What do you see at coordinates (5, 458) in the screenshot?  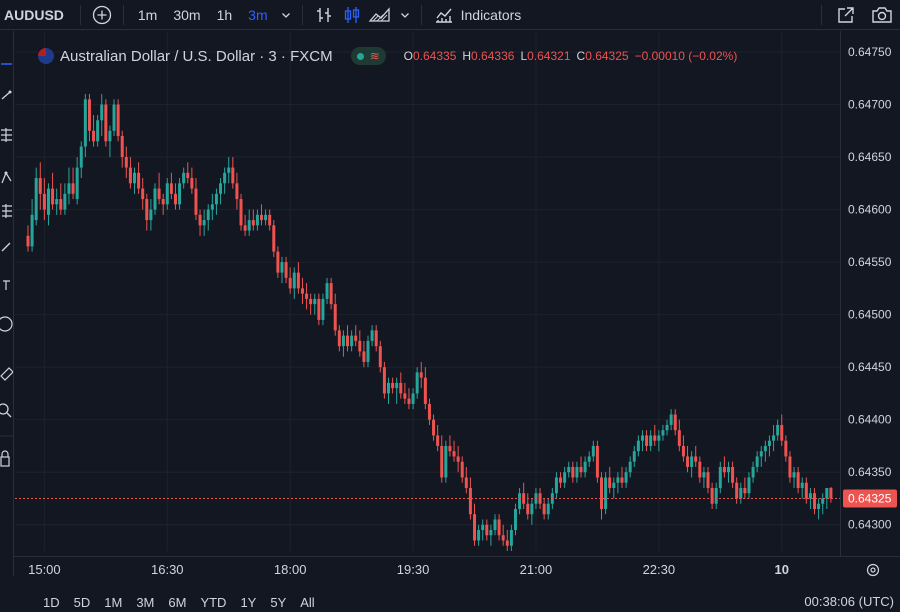 I see `lock-tool-icon` at bounding box center [5, 458].